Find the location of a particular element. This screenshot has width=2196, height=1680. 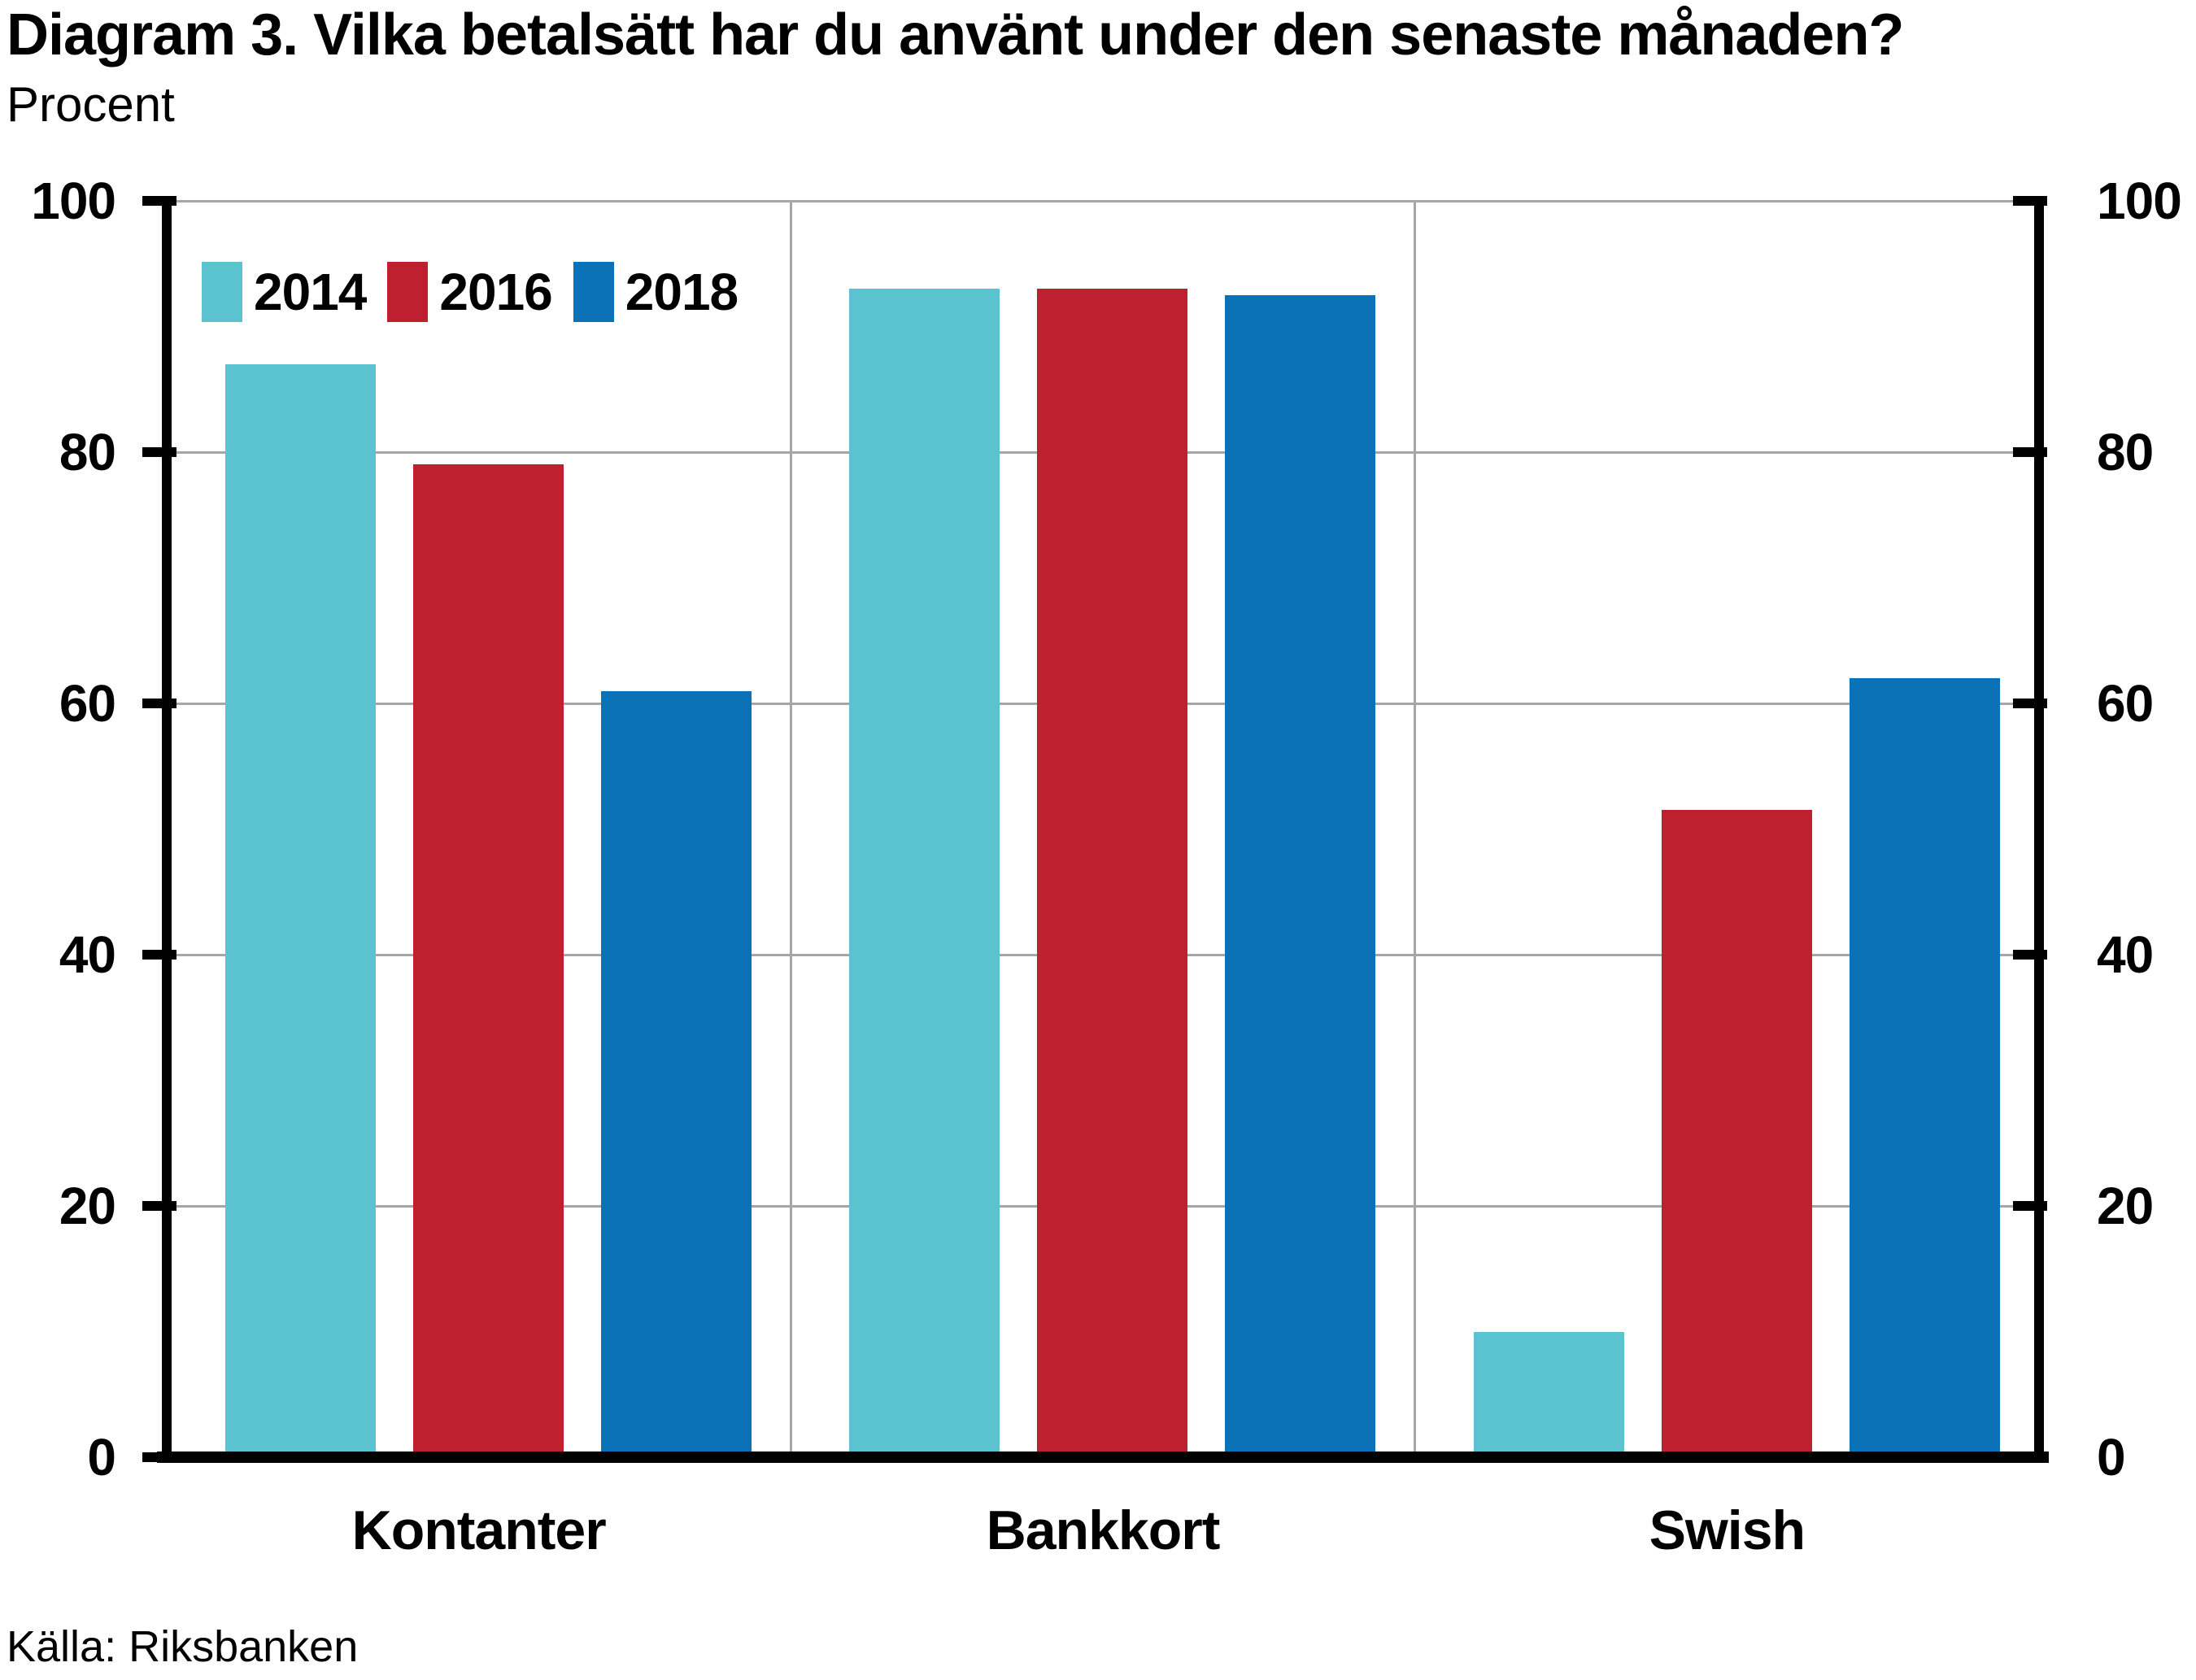

y-axis-left-spine is located at coordinates (167, 831).